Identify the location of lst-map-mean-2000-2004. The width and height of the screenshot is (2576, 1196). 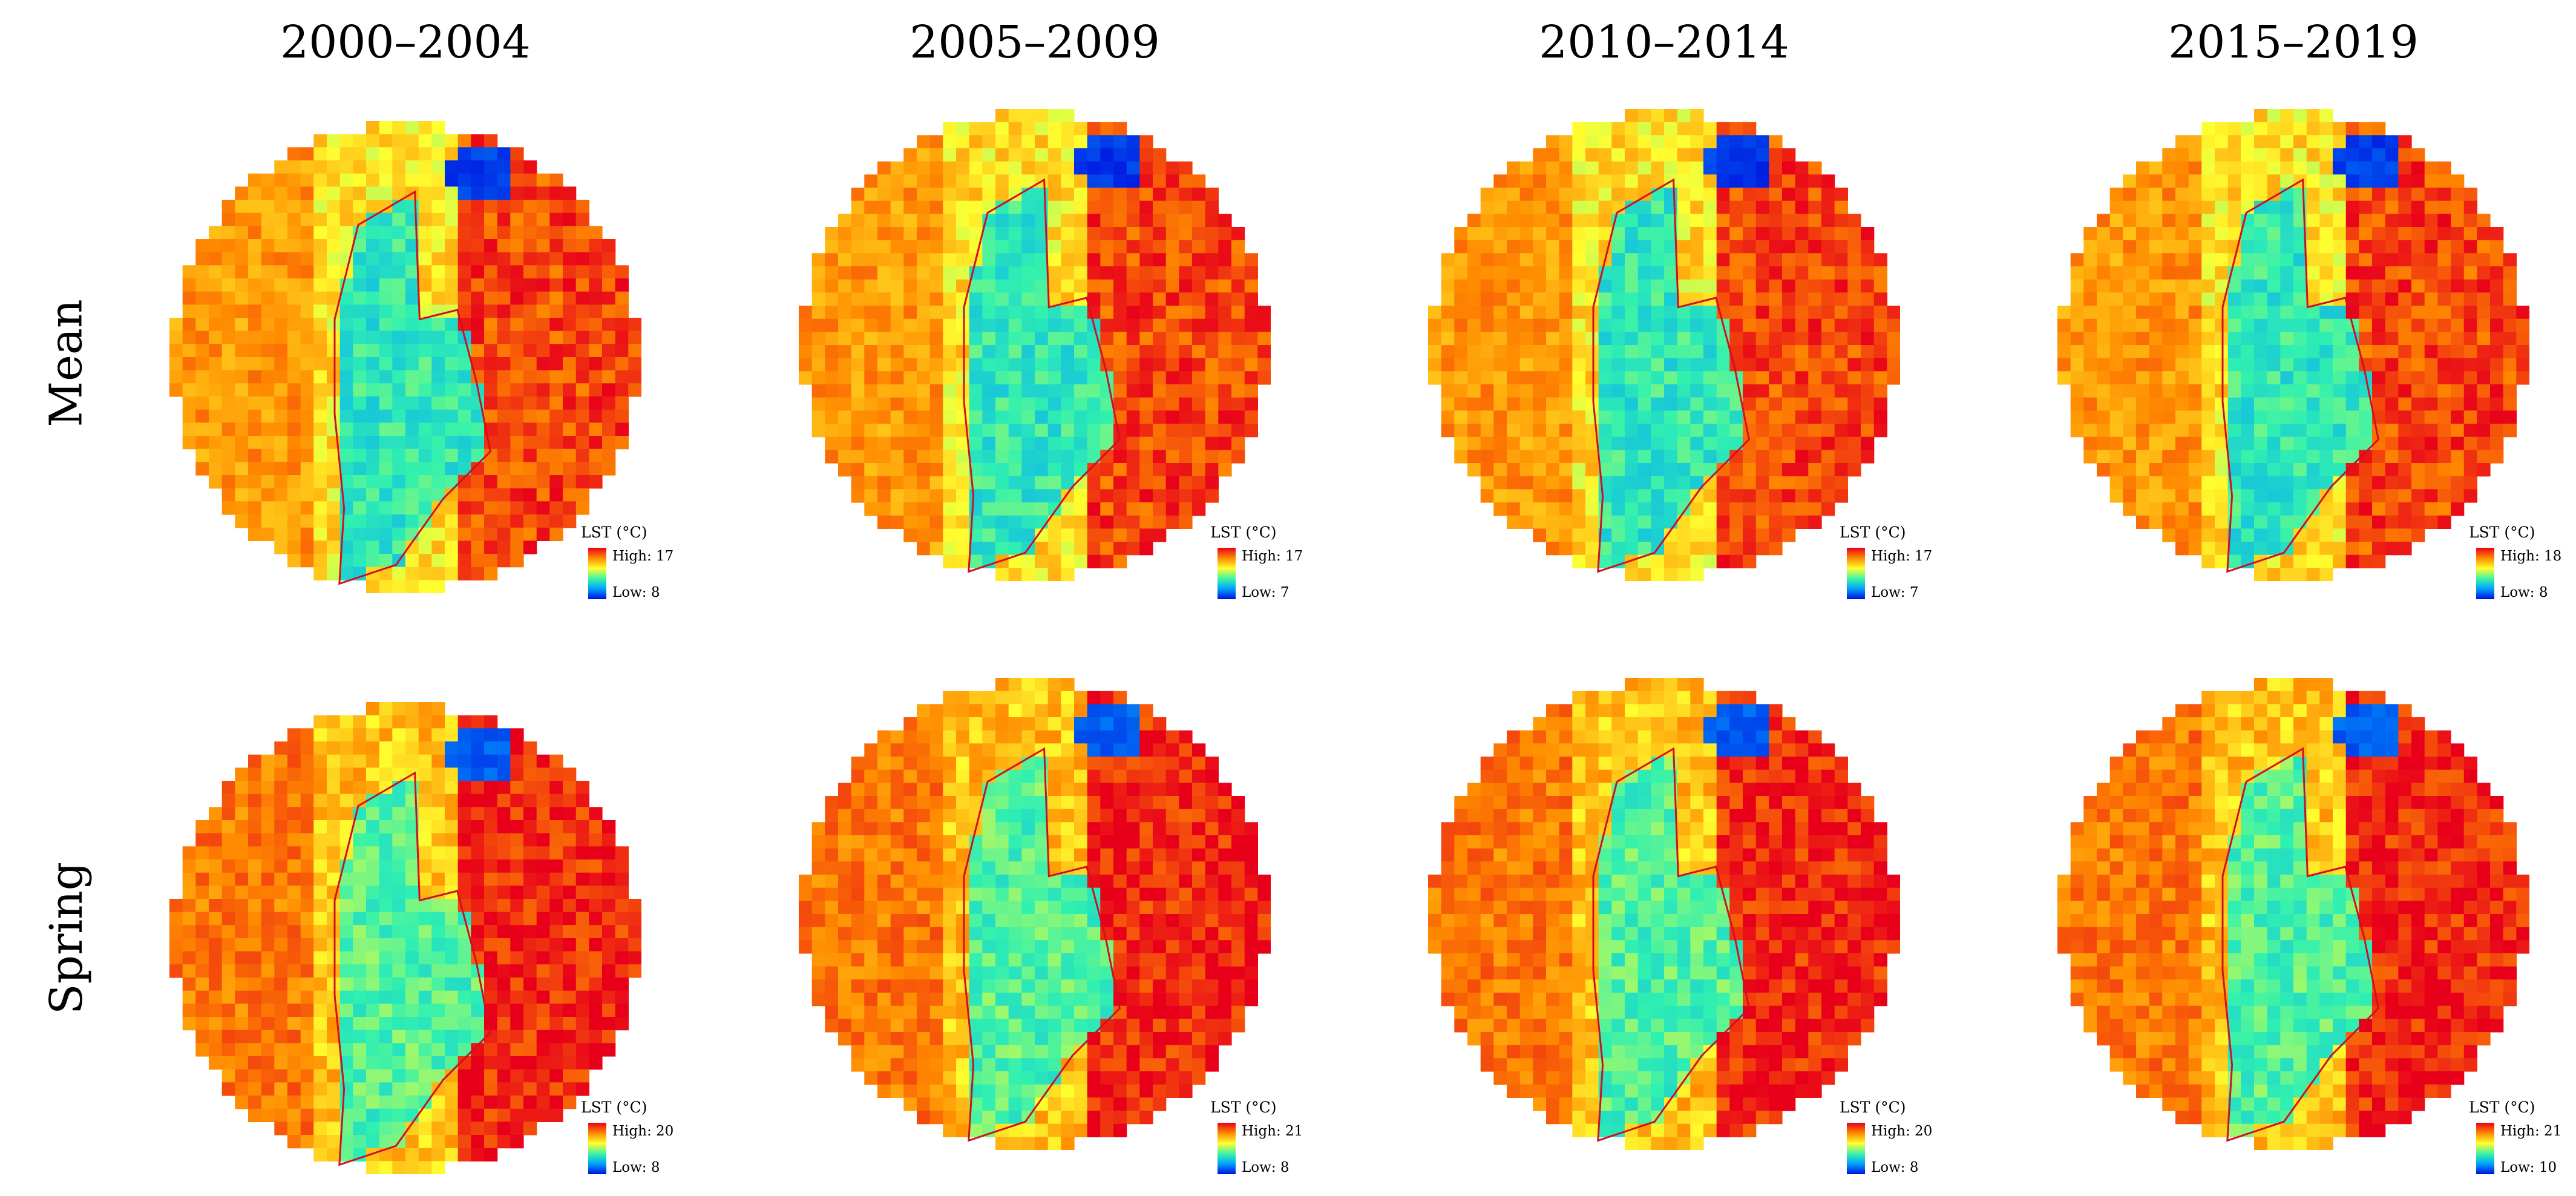
(405, 357).